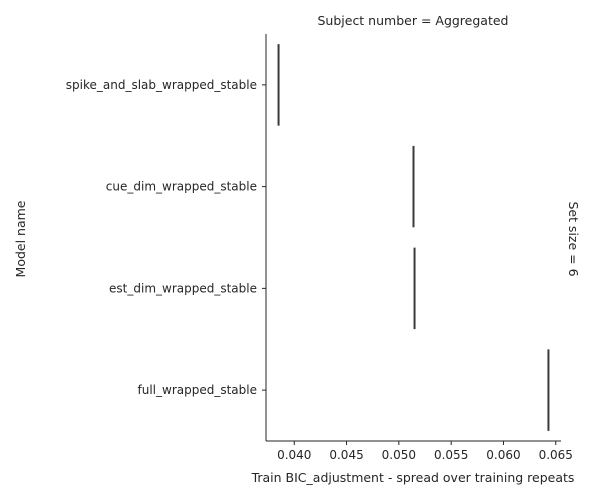 This screenshot has width=600, height=500. Describe the element at coordinates (181, 187) in the screenshot. I see `y-tick-label: cue_dim_wrapped_stable` at that location.